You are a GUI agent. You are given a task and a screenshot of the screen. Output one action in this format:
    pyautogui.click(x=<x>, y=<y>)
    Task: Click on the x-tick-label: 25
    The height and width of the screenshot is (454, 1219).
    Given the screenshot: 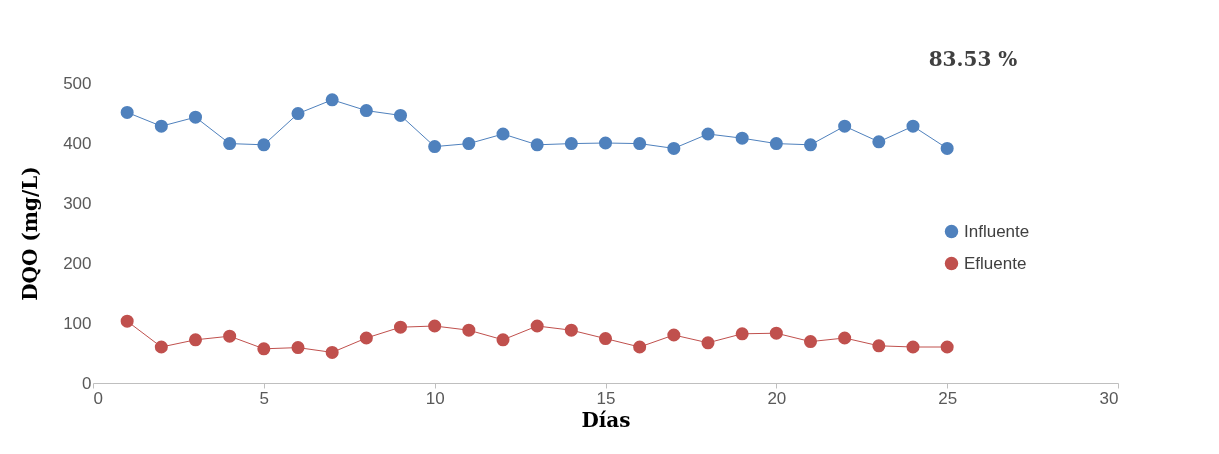 What is the action you would take?
    pyautogui.click(x=948, y=398)
    